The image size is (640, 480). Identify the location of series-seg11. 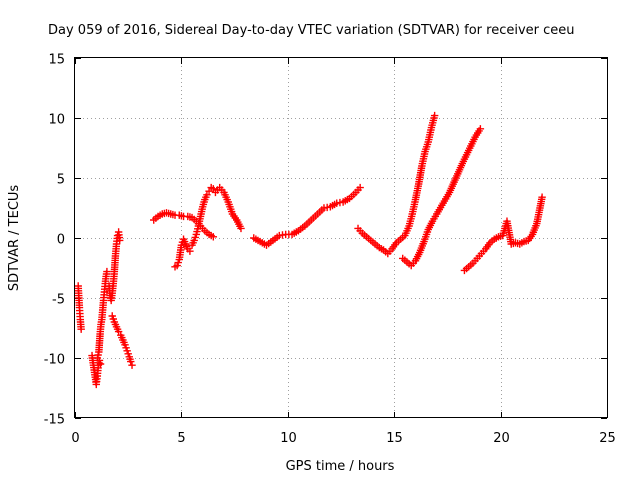
(442, 197).